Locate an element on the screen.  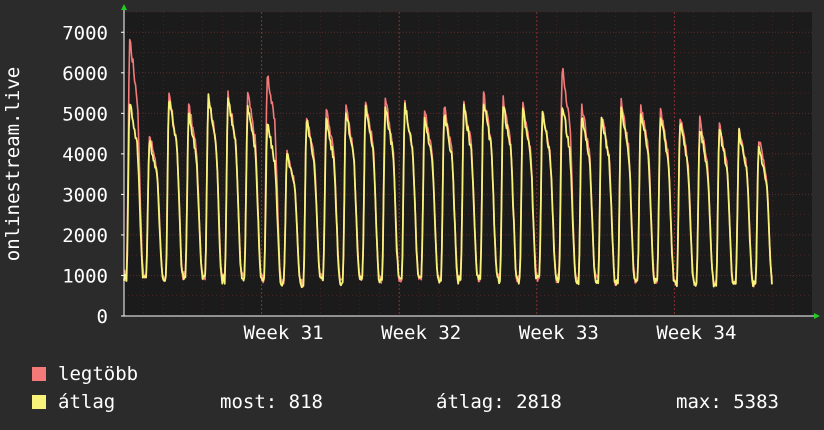
x-axis-arrow is located at coordinates (817, 316).